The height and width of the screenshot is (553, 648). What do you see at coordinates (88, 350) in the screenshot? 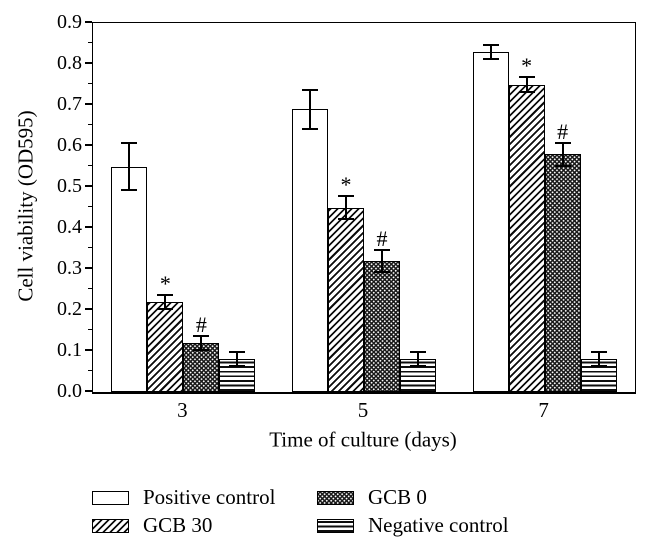
I see `y-major-tick-0.1` at bounding box center [88, 350].